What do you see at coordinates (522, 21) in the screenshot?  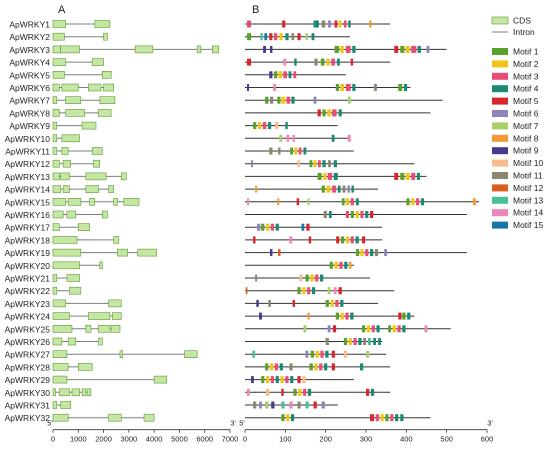 I see `legend-cds-label: CDS` at bounding box center [522, 21].